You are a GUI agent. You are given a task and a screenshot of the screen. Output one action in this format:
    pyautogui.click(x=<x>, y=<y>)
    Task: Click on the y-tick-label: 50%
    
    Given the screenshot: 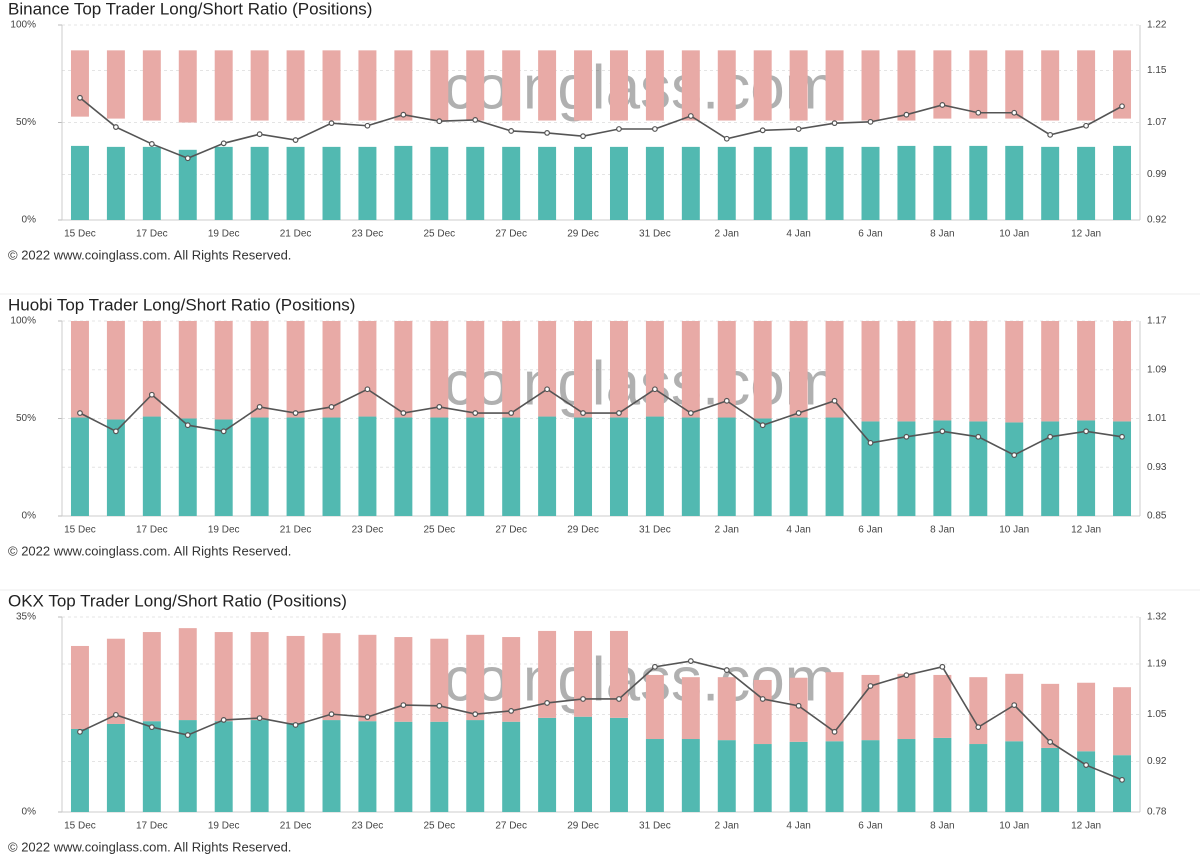 What is the action you would take?
    pyautogui.click(x=26, y=418)
    